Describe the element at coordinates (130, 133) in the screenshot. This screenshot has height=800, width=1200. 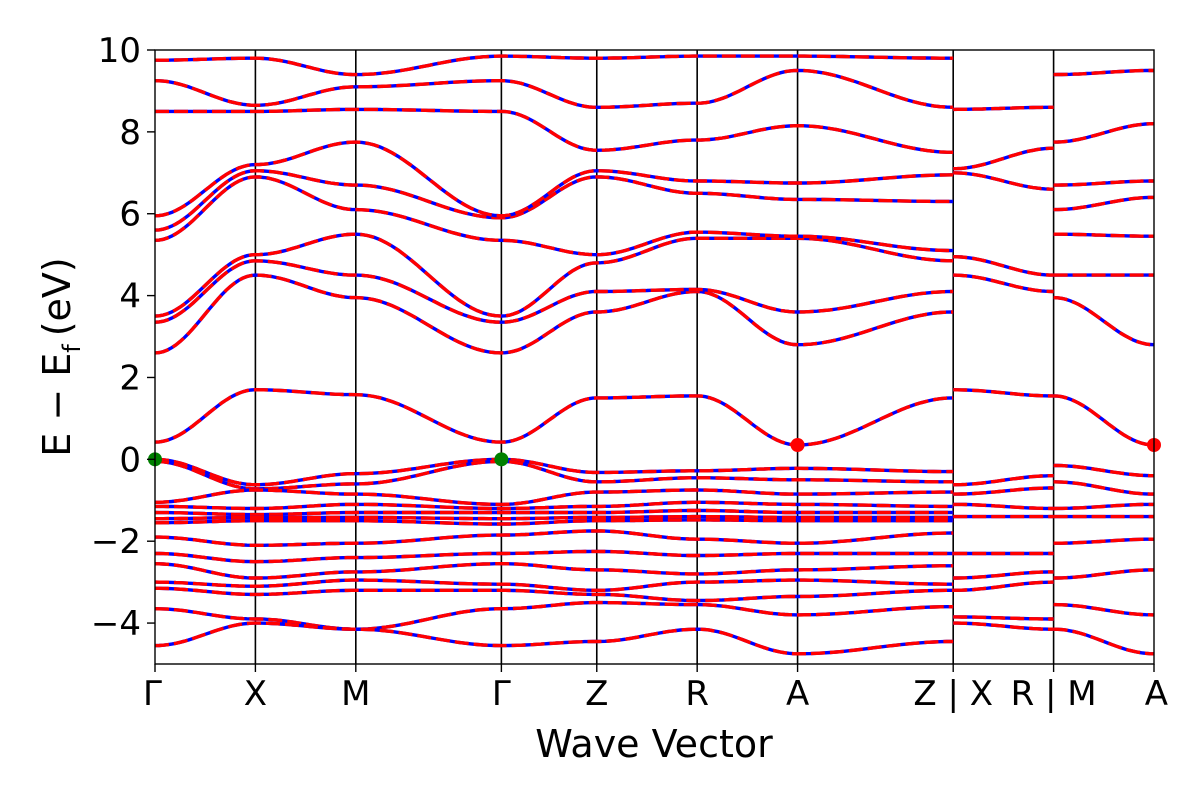
I see `y-tick-label: 8` at that location.